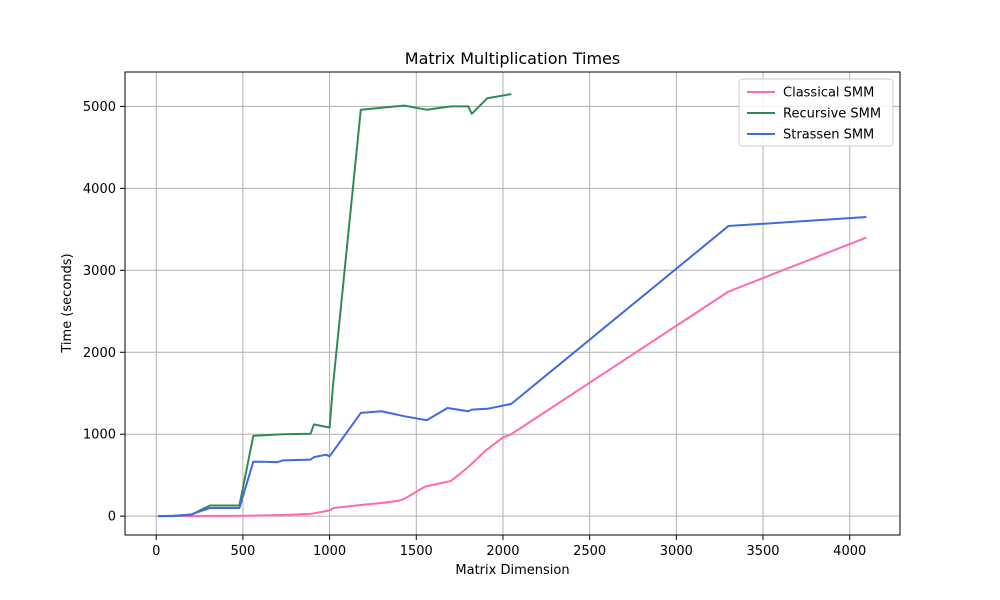 This screenshot has width=1000, height=600. What do you see at coordinates (112, 517) in the screenshot?
I see `y-tick-label: 0` at bounding box center [112, 517].